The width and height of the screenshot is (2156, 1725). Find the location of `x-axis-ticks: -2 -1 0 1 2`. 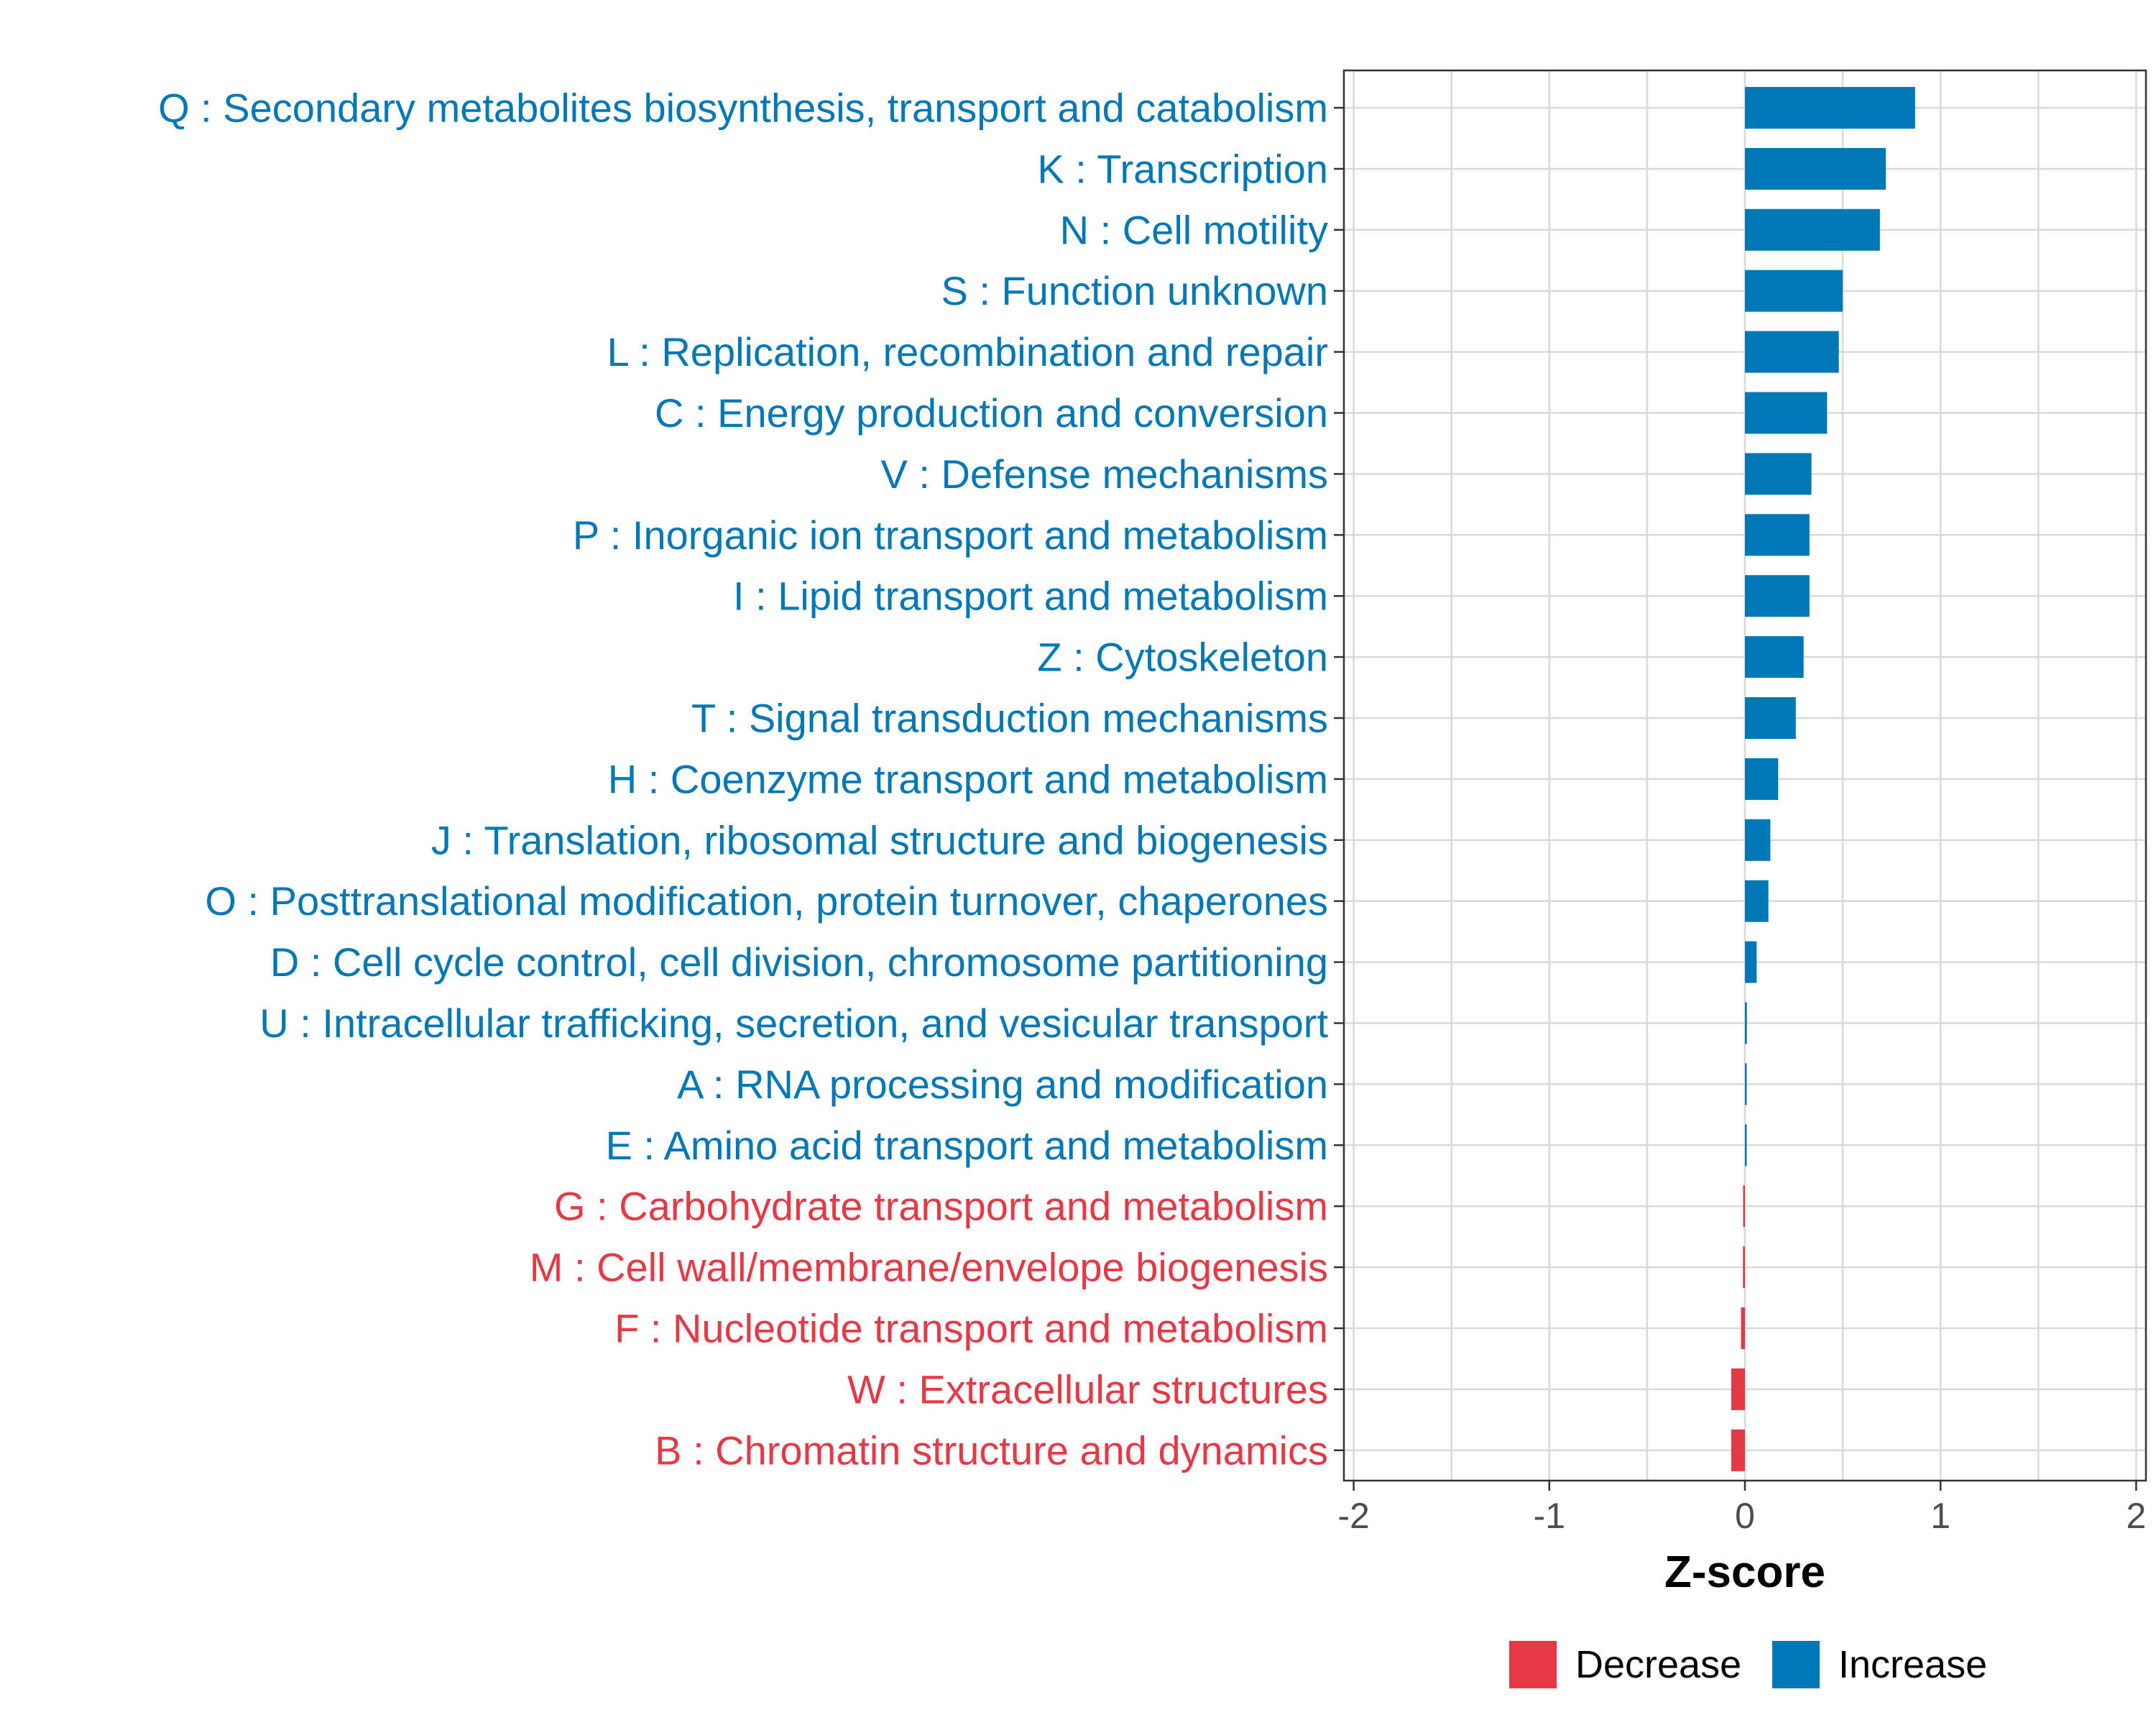

x-axis-ticks: -2 -1 0 1 2 is located at coordinates (1741, 1508).